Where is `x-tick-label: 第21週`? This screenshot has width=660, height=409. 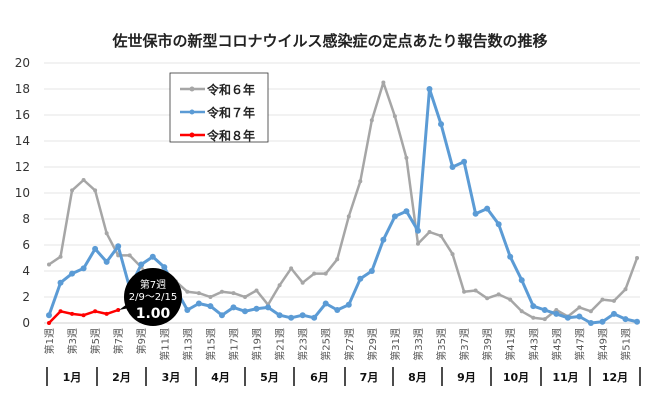
x-tick-label: 第21週 is located at coordinates (280, 344).